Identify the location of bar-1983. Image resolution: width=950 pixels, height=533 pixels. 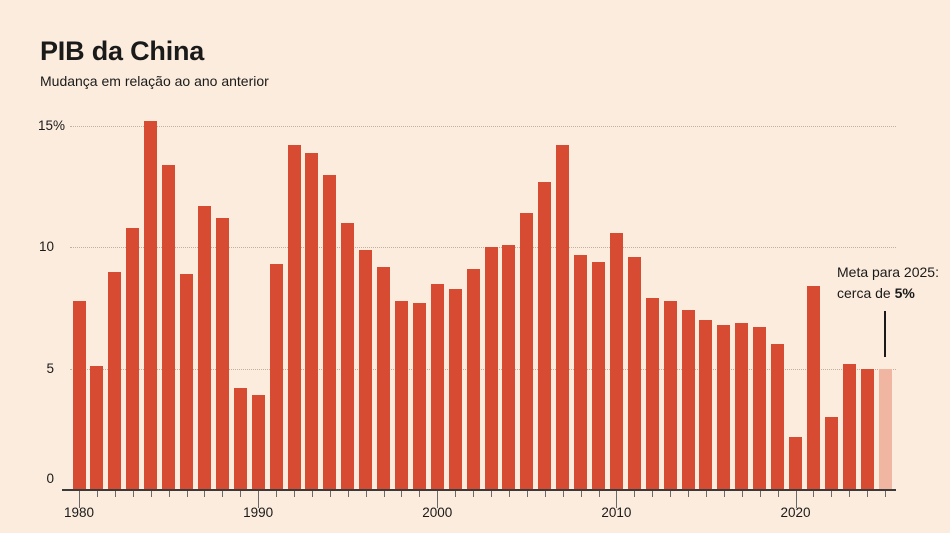
(133, 358).